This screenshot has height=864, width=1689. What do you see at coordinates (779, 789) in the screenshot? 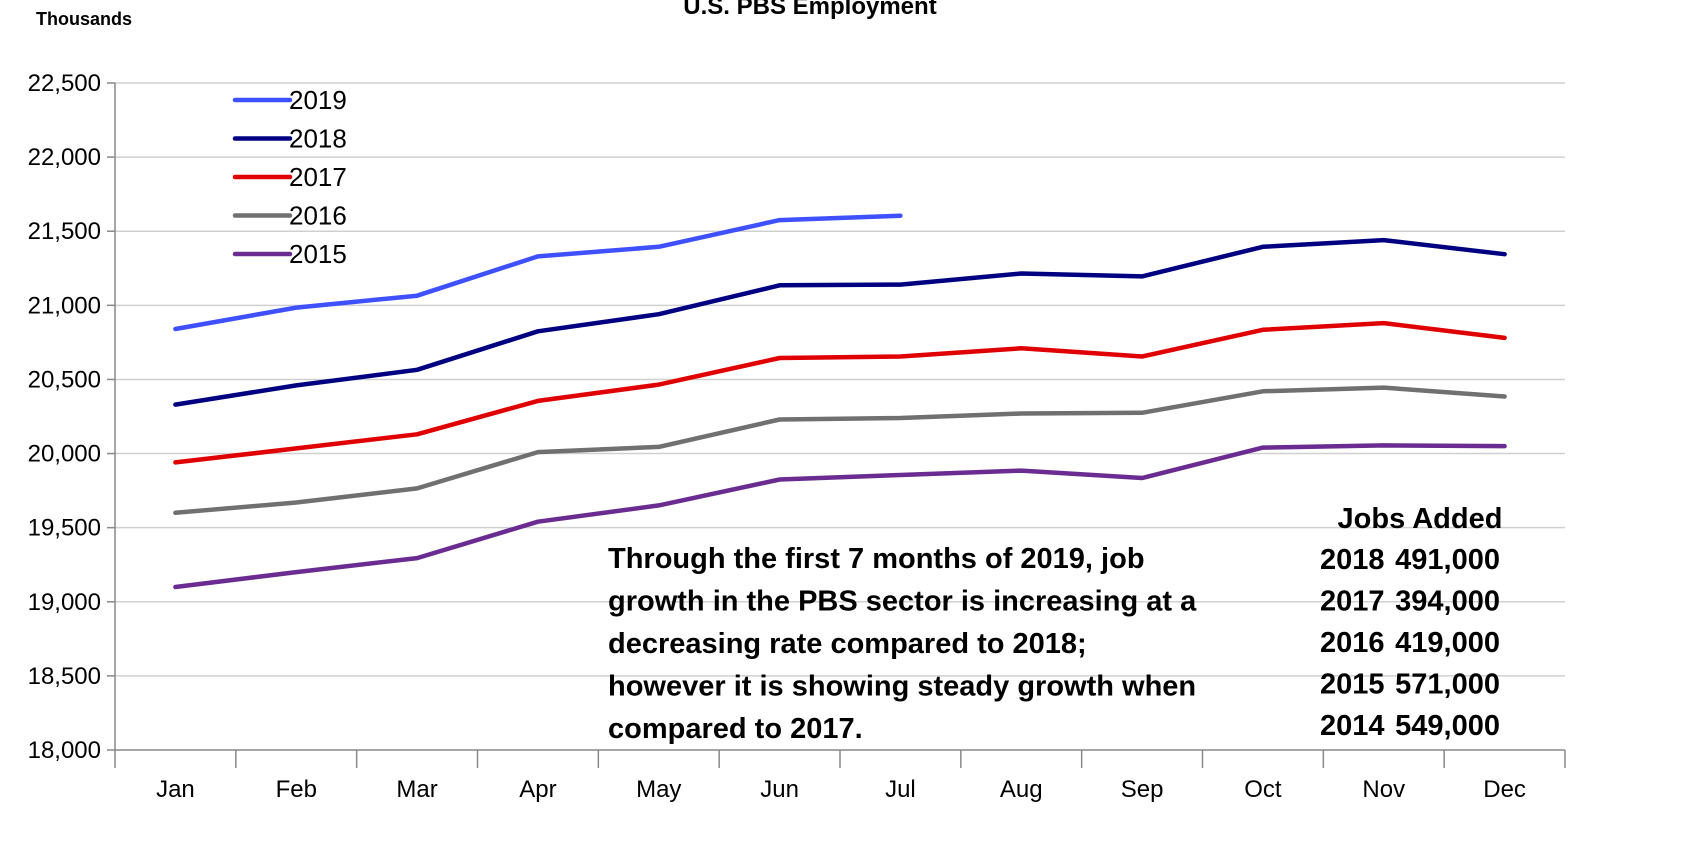
I see `x-tick-label: Jun` at bounding box center [779, 789].